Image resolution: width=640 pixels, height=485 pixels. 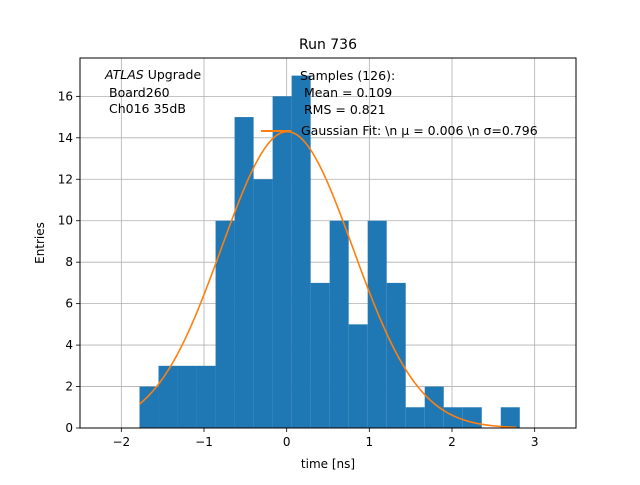 What do you see at coordinates (452, 442) in the screenshot?
I see `x-tick-label: 2` at bounding box center [452, 442].